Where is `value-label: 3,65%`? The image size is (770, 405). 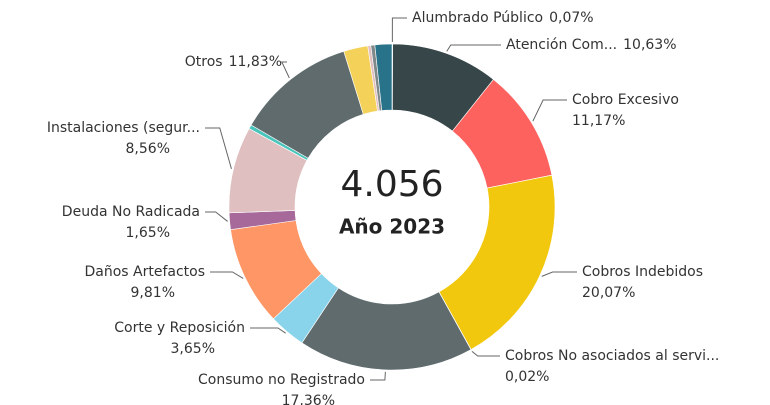
value-label: 3,65% is located at coordinates (193, 349).